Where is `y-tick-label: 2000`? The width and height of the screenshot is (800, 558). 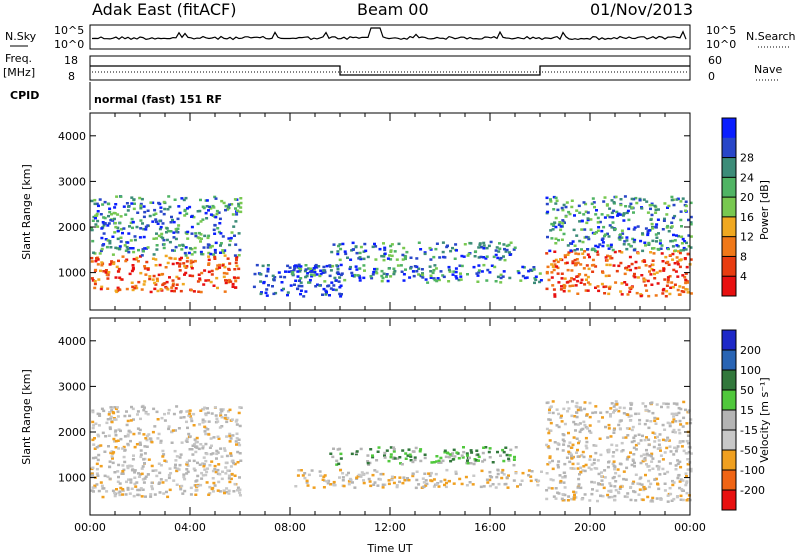
y-tick-label: 2000 is located at coordinates (72, 432).